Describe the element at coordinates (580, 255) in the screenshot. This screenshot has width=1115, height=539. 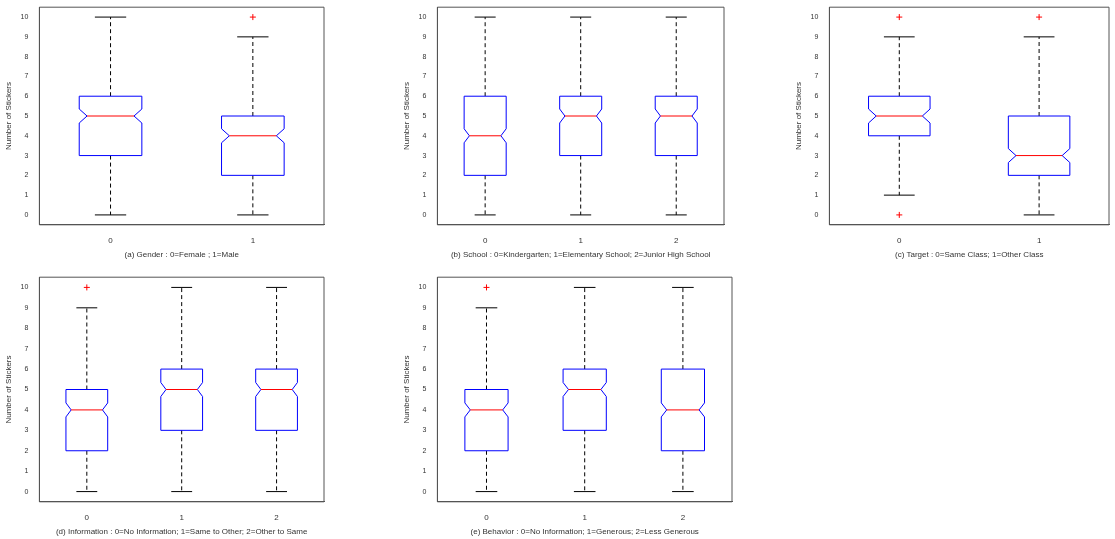
I see `x-axis-title: (b) School : 0=Kindergarten; 1=Elementary School; 2=Junior High School` at that location.